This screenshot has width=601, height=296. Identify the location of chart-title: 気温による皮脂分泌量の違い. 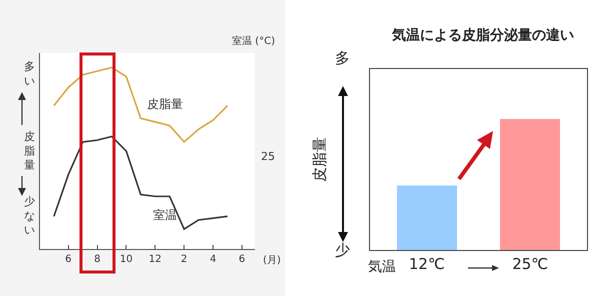
(482, 35).